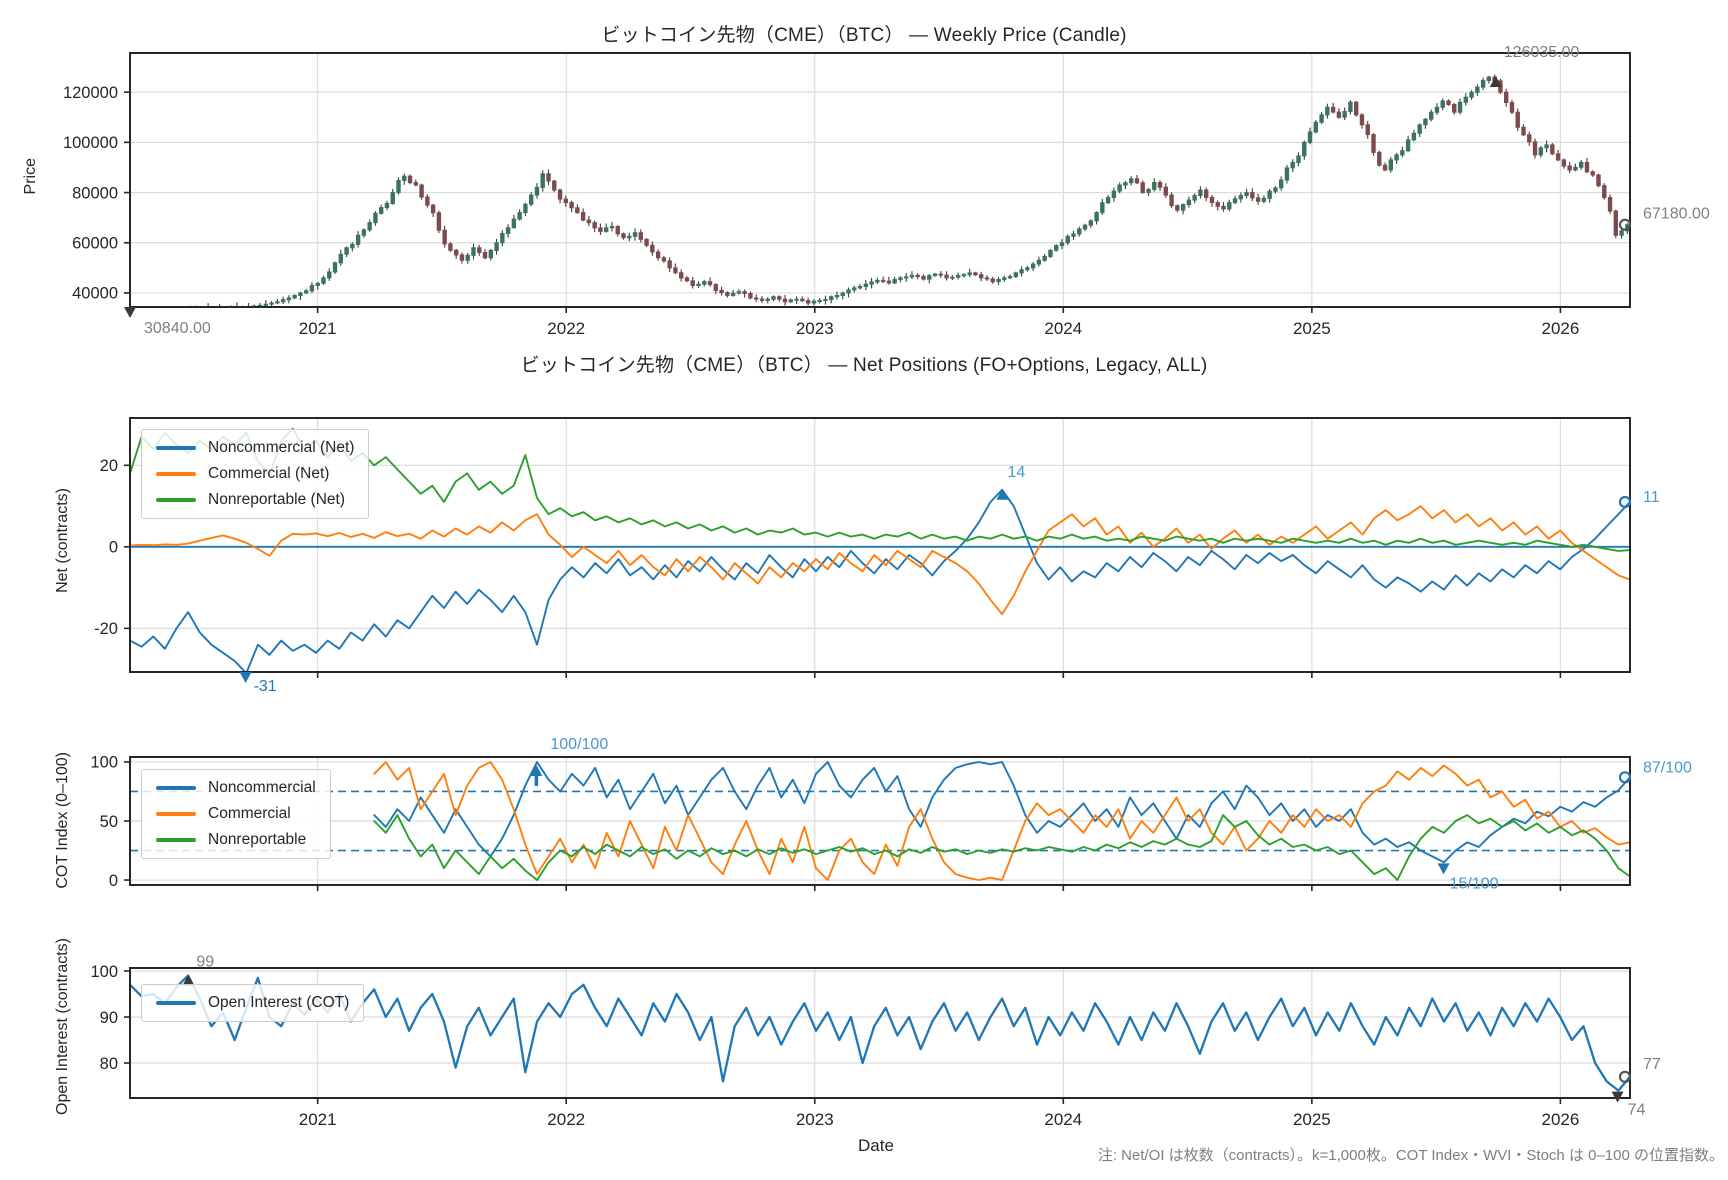 The height and width of the screenshot is (1180, 1728). I want to click on legend-label: Open Interest (COT), so click(279, 1002).